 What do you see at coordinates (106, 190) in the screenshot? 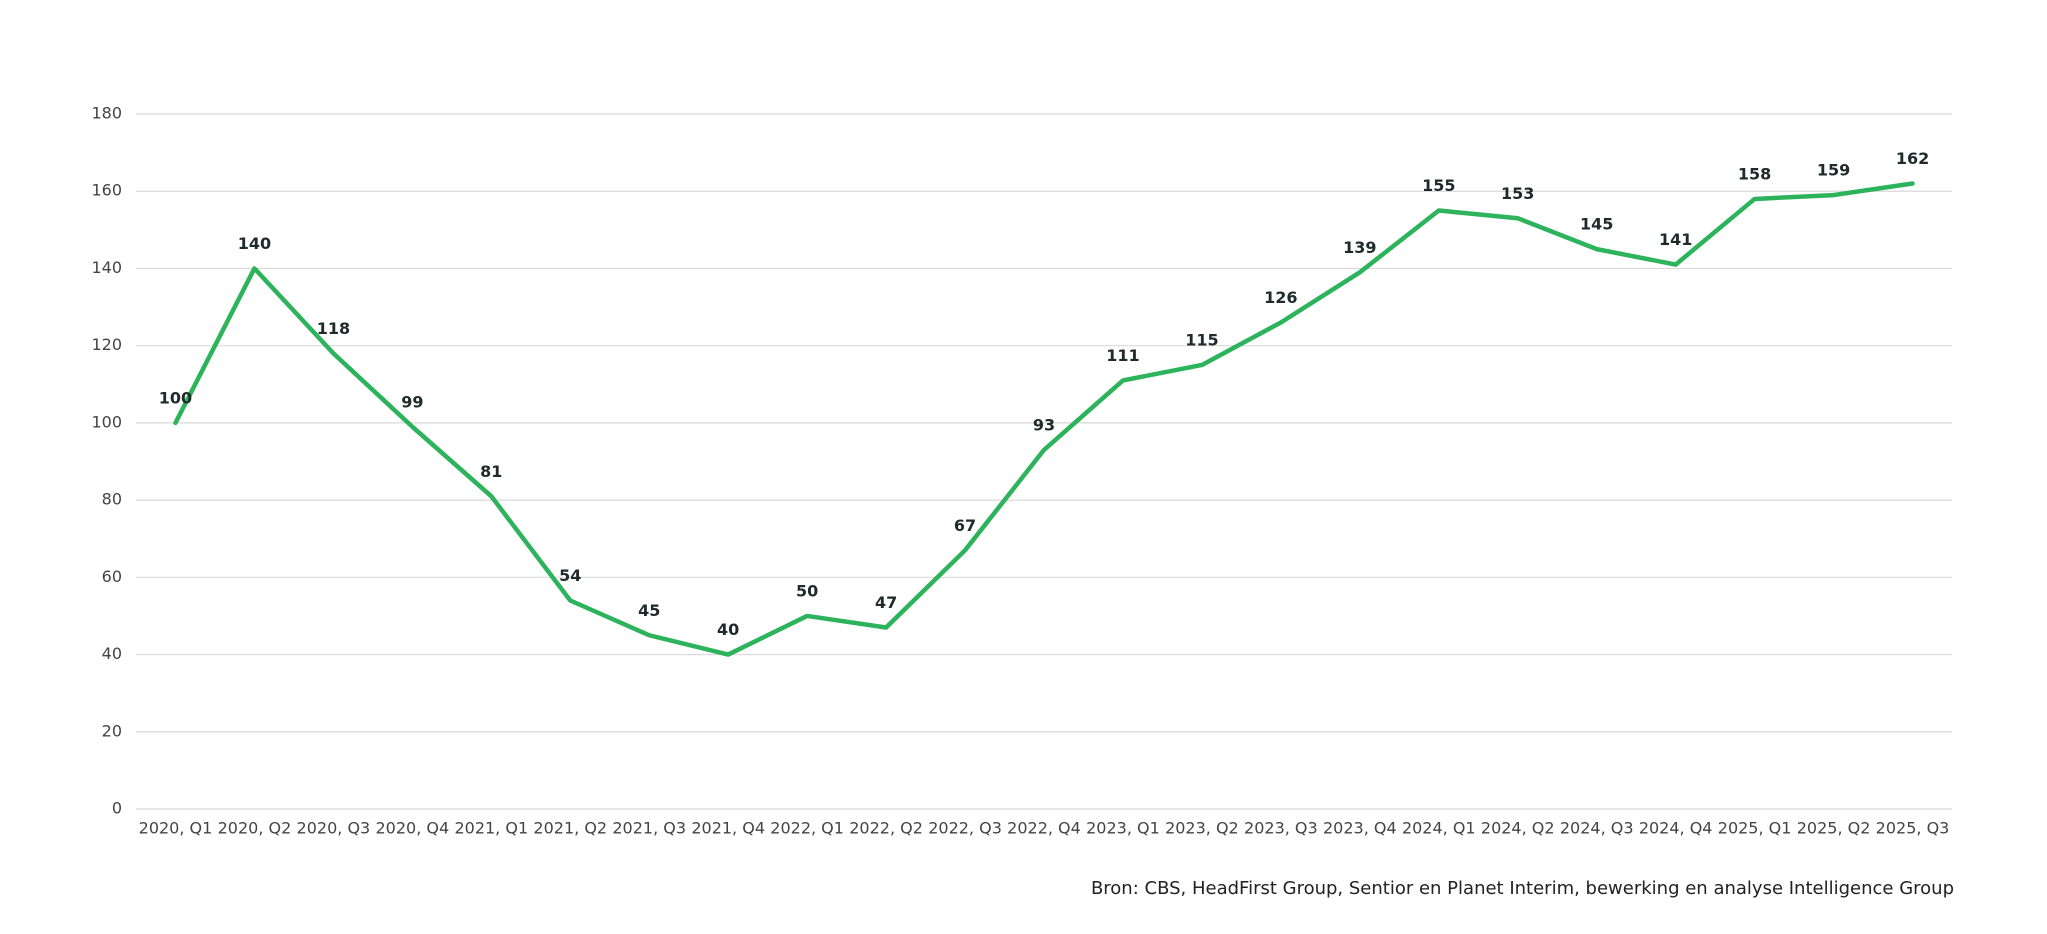
I see `y-tick-label: 160` at bounding box center [106, 190].